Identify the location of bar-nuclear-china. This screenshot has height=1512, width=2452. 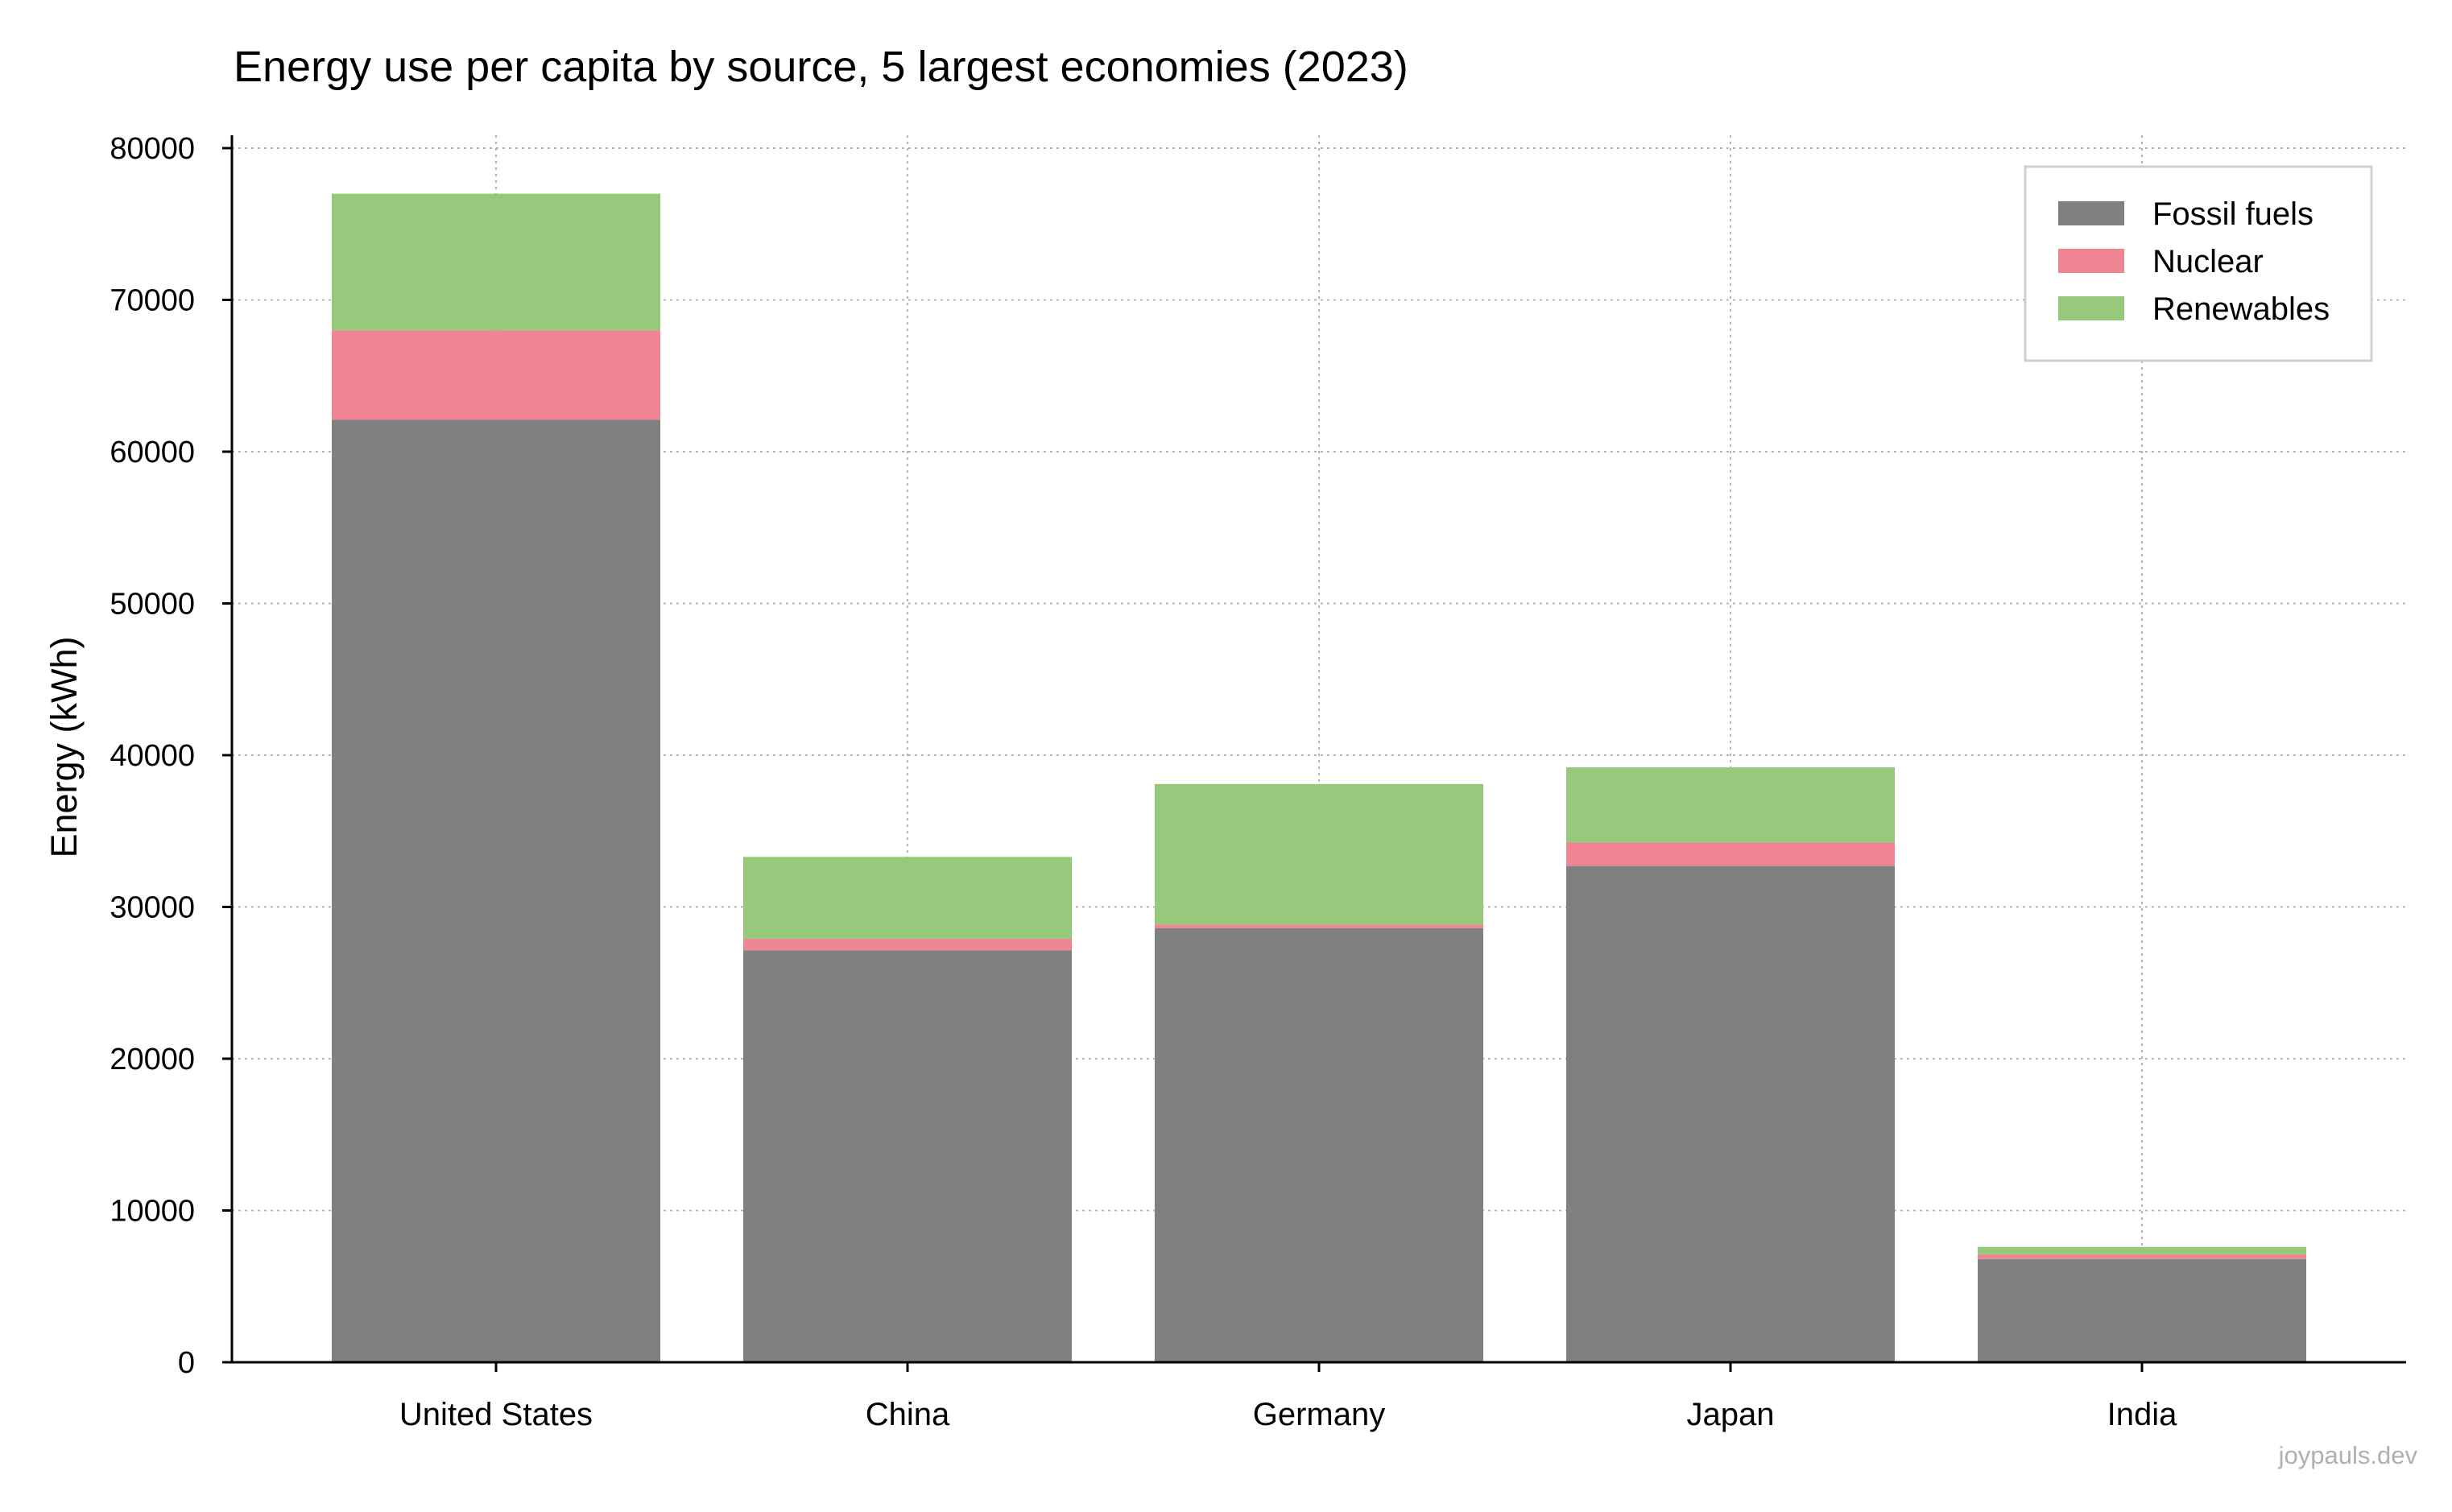
(907, 945).